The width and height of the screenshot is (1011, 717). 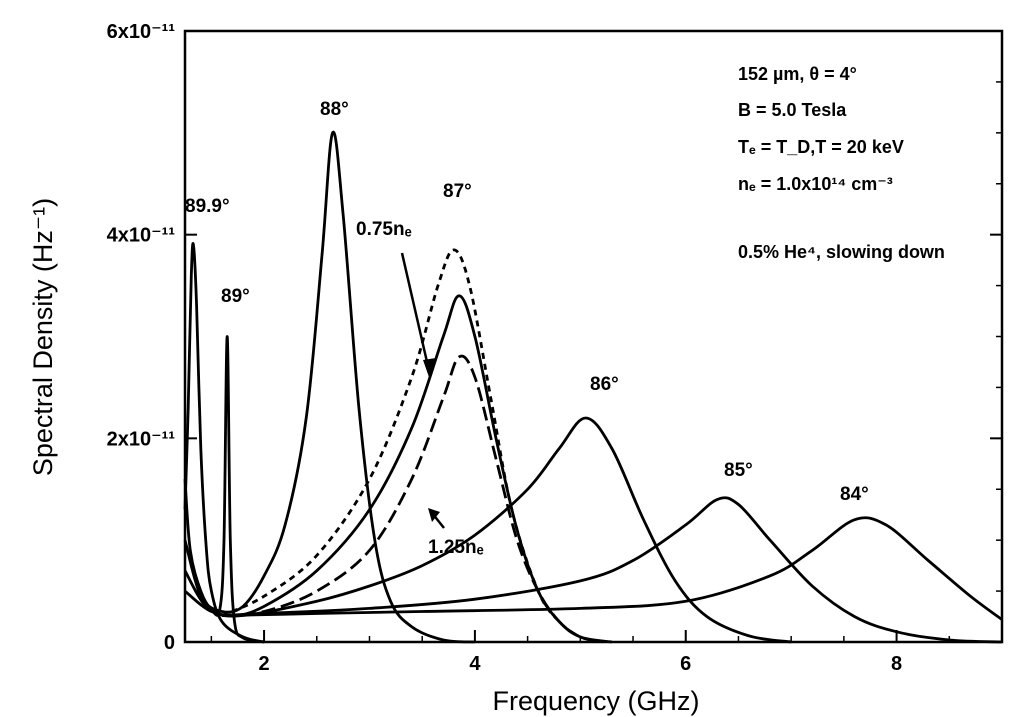 What do you see at coordinates (606, 652) in the screenshot?
I see `x-axis-ticks: 2 4 6 8` at bounding box center [606, 652].